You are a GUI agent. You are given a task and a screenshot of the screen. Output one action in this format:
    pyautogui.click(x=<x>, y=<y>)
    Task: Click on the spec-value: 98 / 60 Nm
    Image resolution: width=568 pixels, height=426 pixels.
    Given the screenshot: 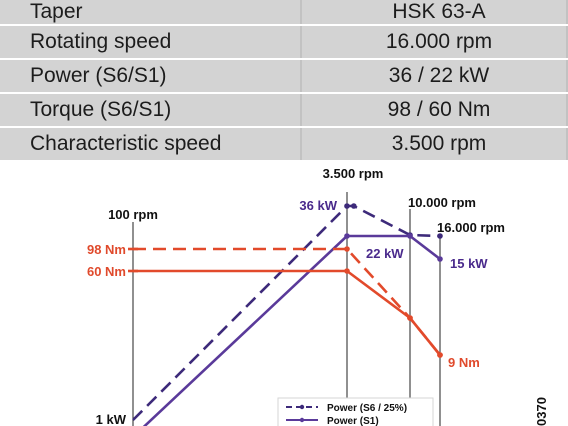 What is the action you would take?
    pyautogui.click(x=434, y=110)
    